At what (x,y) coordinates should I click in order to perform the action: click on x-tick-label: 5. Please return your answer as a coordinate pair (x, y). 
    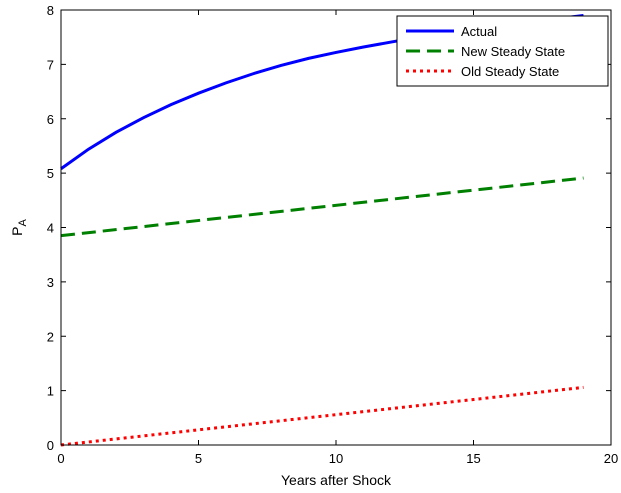
    Looking at the image, I should click on (198, 458).